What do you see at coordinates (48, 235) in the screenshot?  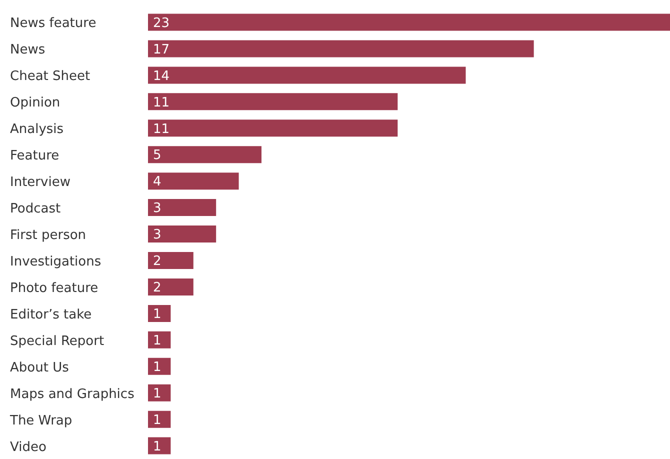 I see `y-tick-label: First person` at bounding box center [48, 235].